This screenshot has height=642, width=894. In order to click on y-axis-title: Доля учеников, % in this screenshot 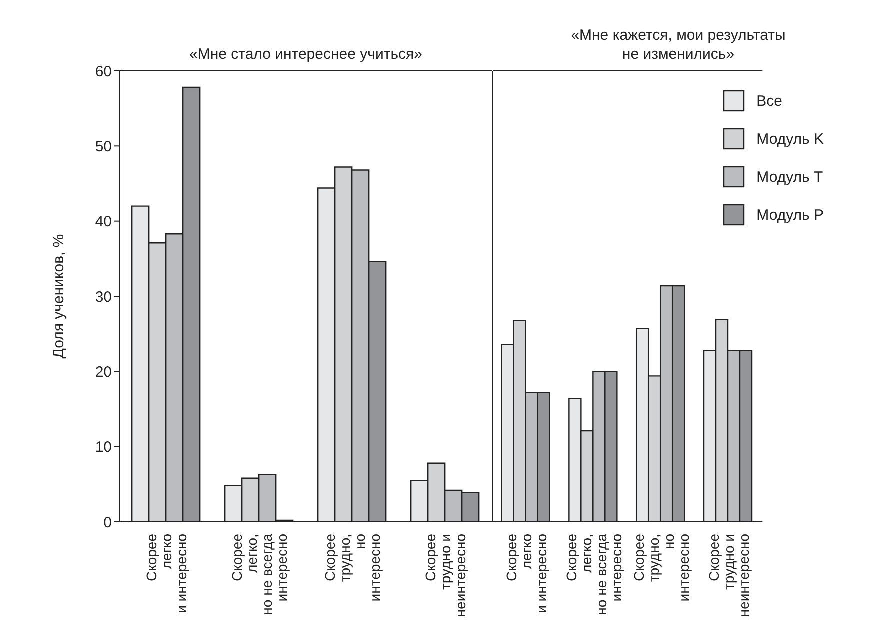, I will do `click(59, 296)`.